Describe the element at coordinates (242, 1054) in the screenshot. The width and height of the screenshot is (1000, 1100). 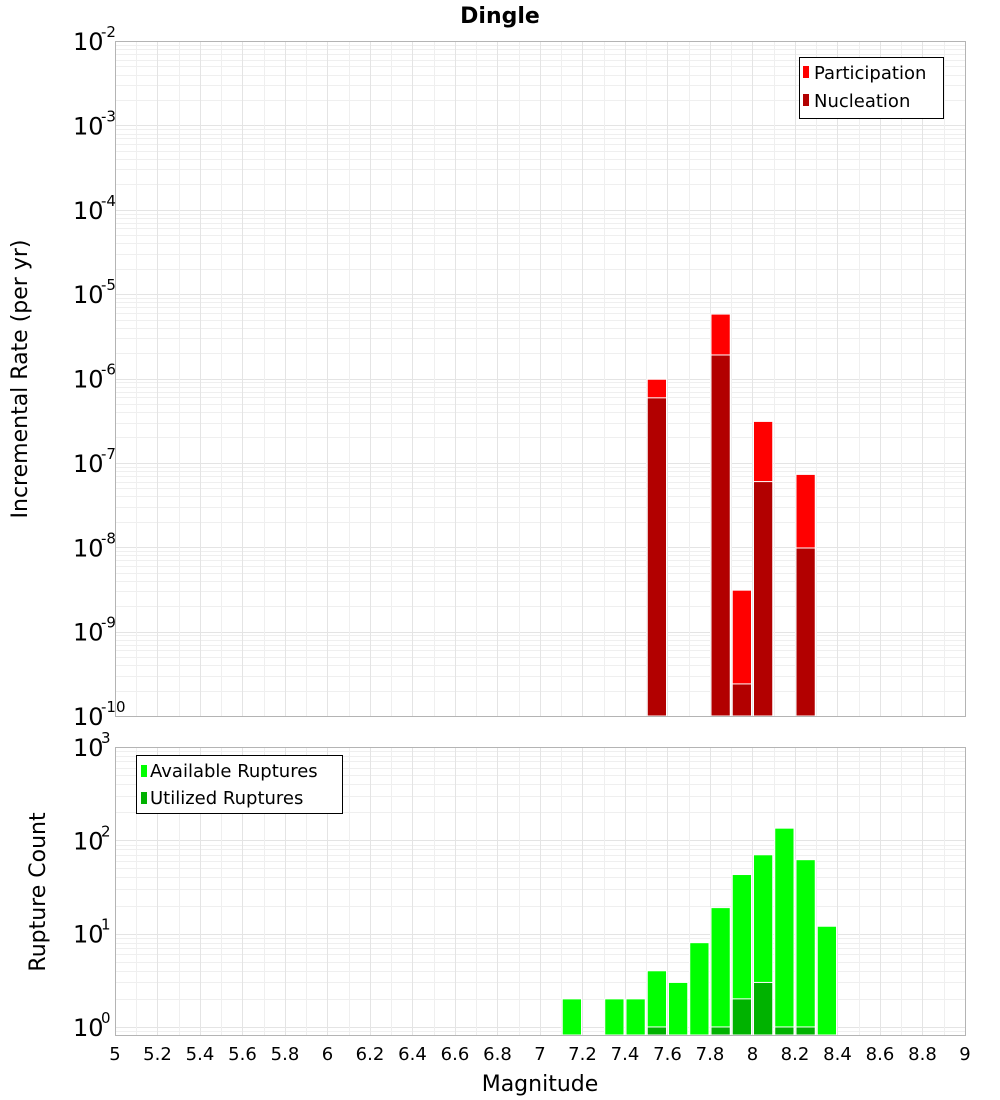
I see `x-tick-label: 5.6` at that location.